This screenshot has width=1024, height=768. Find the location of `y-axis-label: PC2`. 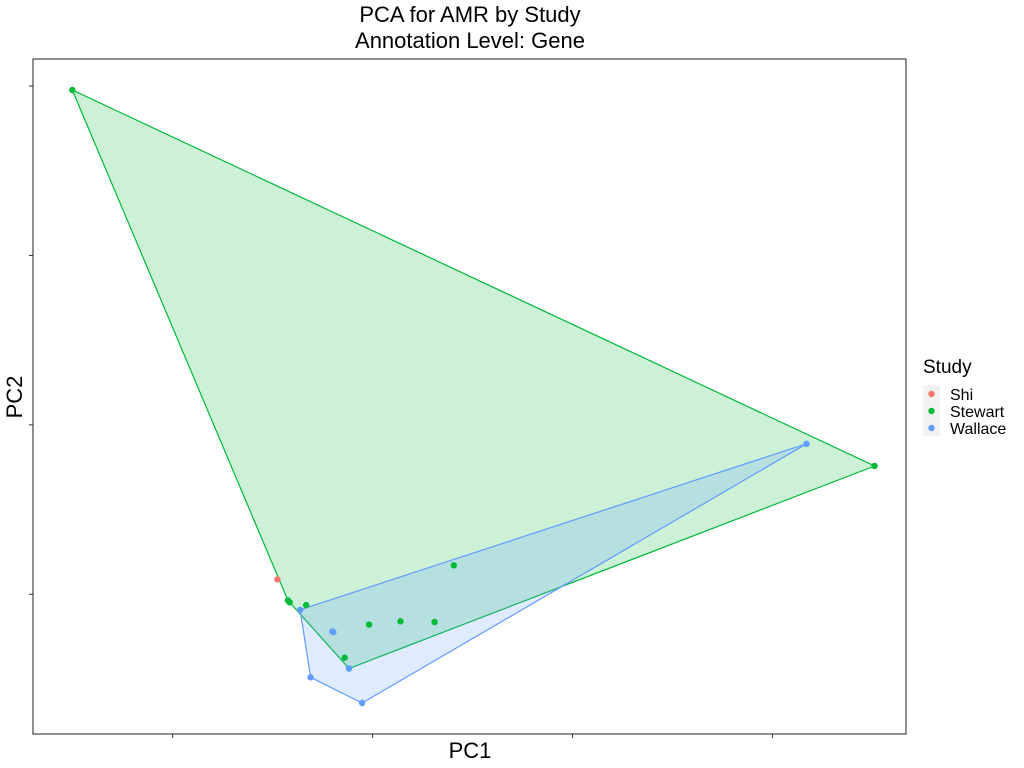

y-axis-label: PC2 is located at coordinates (14, 397).